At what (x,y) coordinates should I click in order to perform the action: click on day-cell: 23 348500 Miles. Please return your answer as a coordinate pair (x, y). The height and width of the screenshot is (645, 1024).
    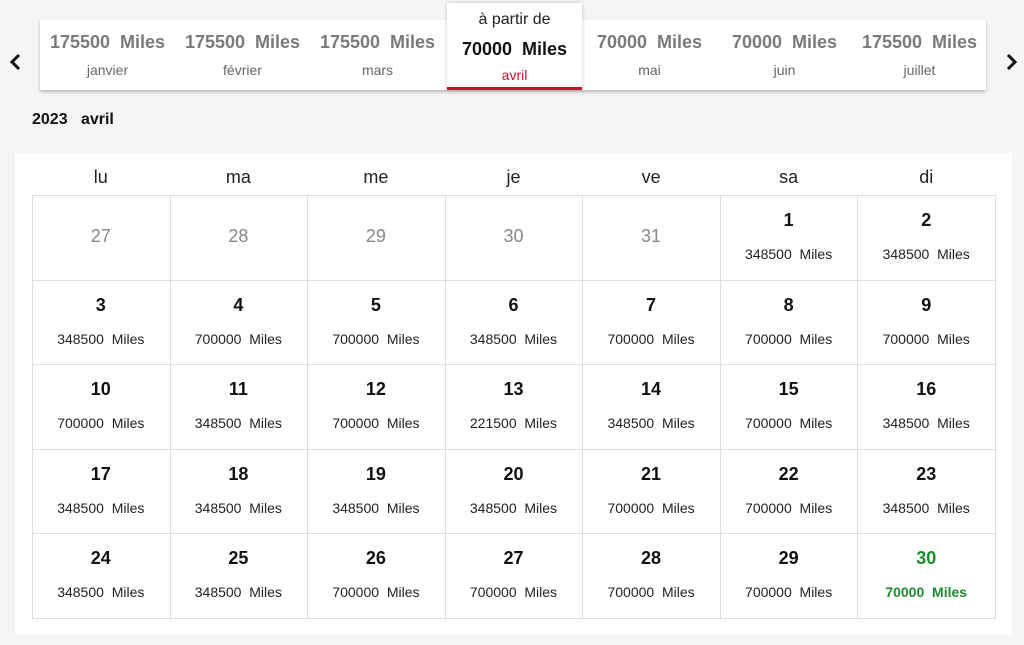
    Looking at the image, I should click on (926, 491).